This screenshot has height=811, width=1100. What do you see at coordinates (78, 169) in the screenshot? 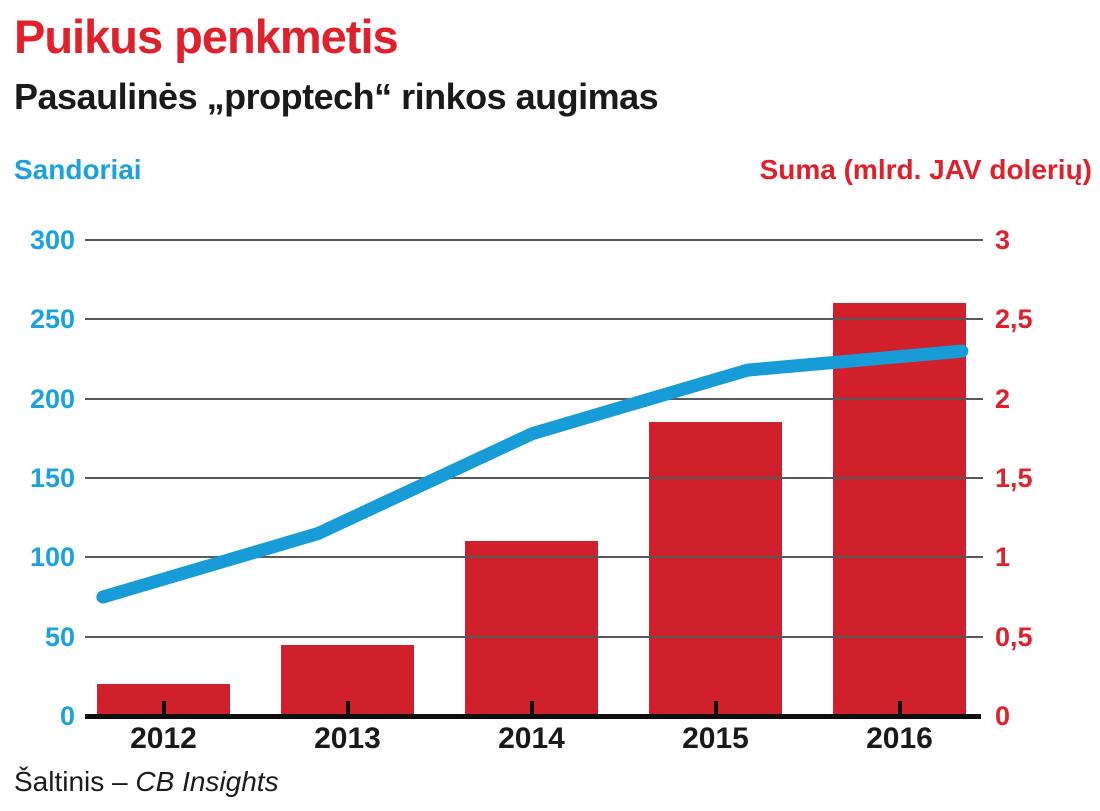
I see `left-axis-title: Sandoriai` at bounding box center [78, 169].